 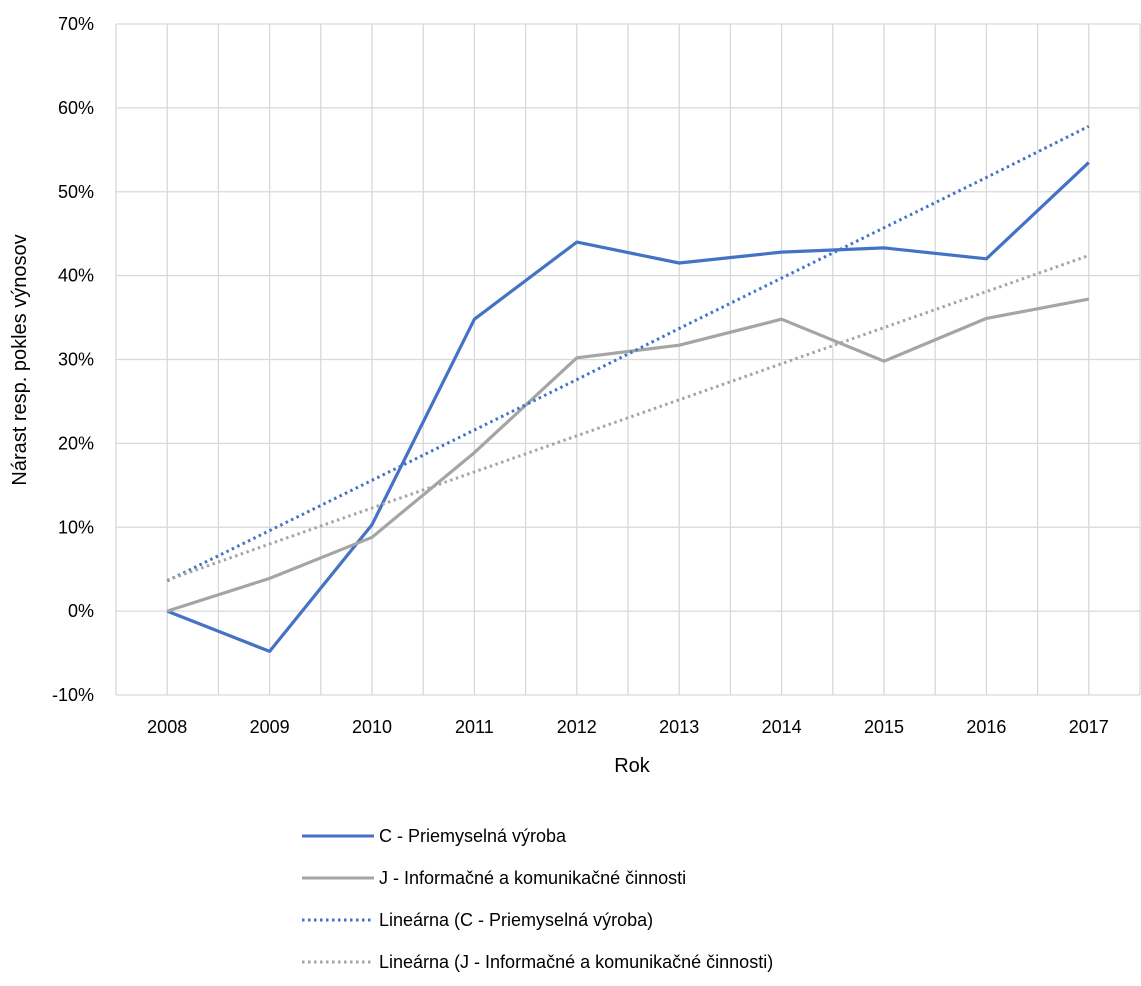 What do you see at coordinates (632, 766) in the screenshot?
I see `x-axis-title: Rok` at bounding box center [632, 766].